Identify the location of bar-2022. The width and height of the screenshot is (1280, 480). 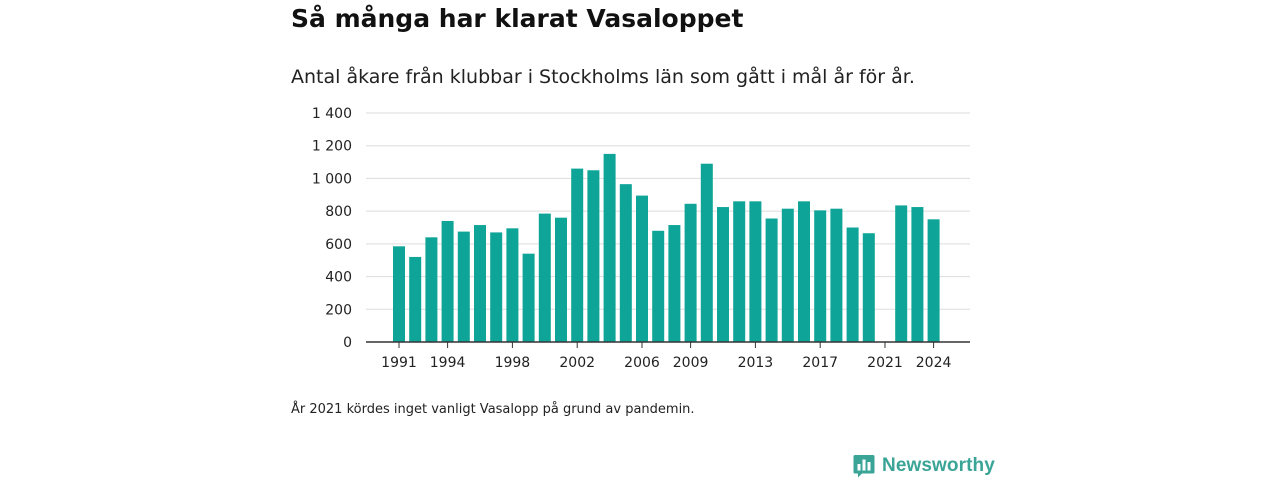
(901, 273).